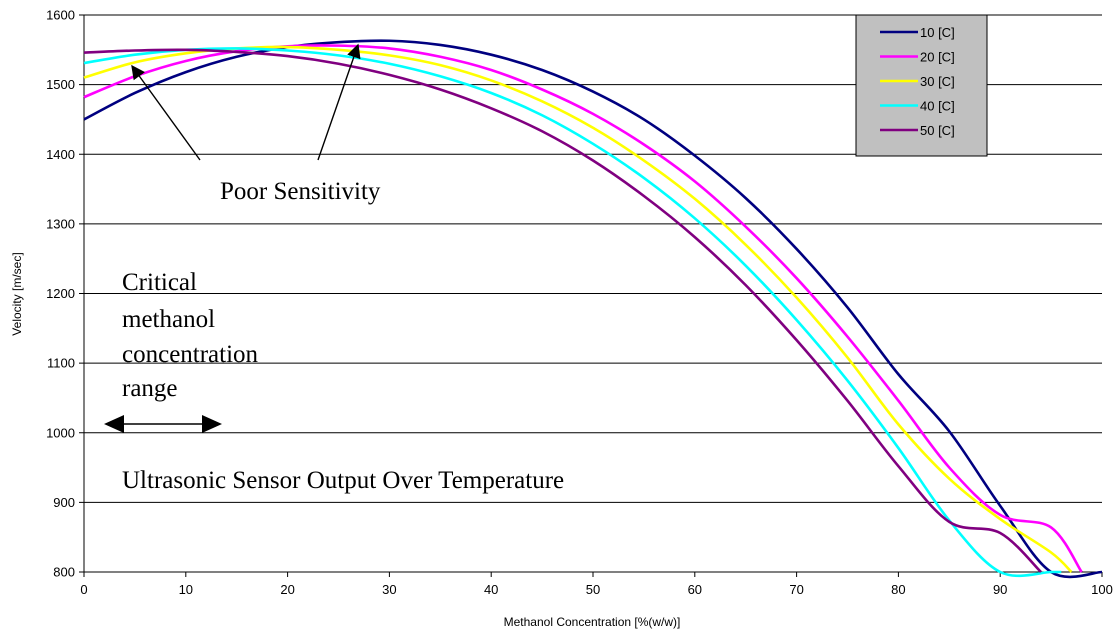  Describe the element at coordinates (168, 319) in the screenshot. I see `critical-range-line-2: methanol` at that location.